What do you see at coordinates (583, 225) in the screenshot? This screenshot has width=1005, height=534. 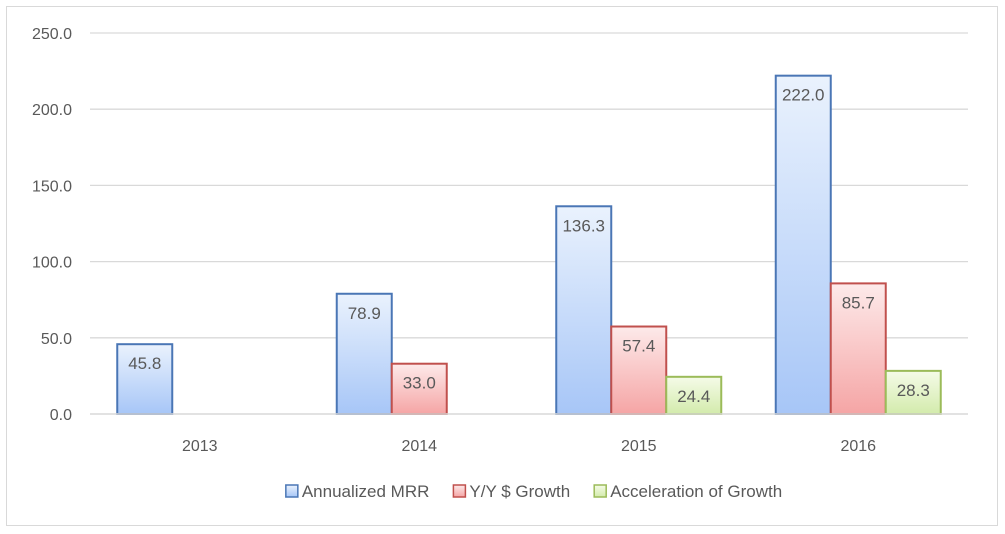 I see `data-label: 136.3` at bounding box center [583, 225].